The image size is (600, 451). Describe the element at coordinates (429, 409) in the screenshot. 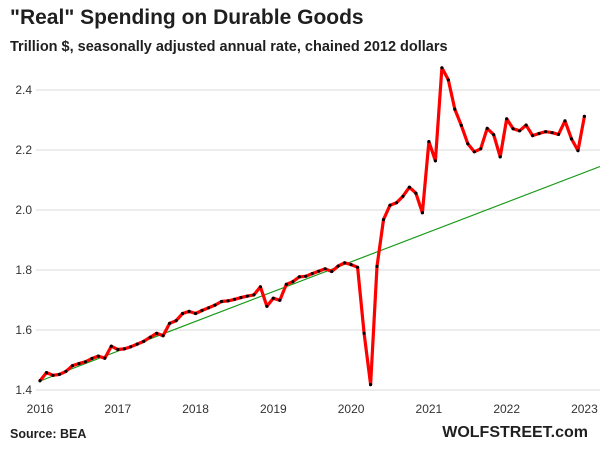

I see `x-tick-label: 2021` at that location.